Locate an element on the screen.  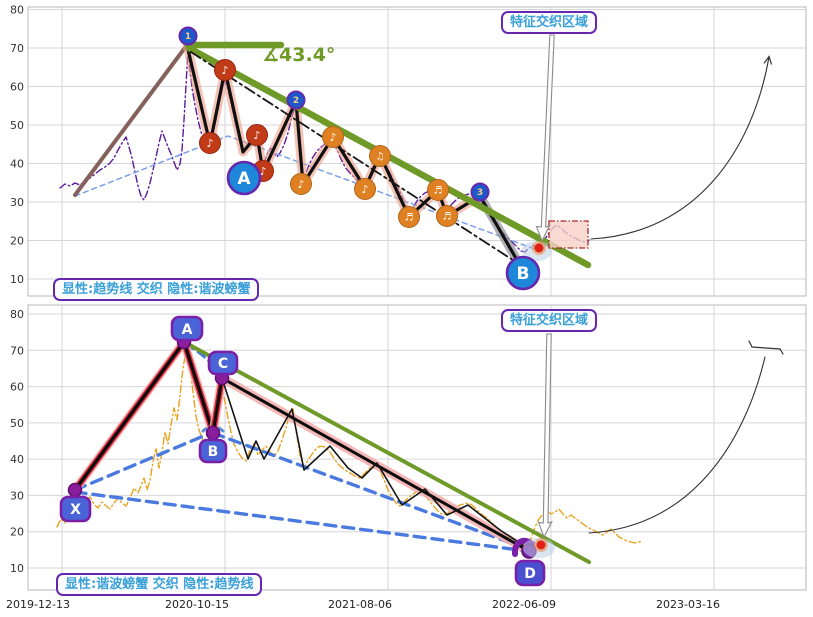
wave-note-orange-glyph: ♫ is located at coordinates (380, 157).